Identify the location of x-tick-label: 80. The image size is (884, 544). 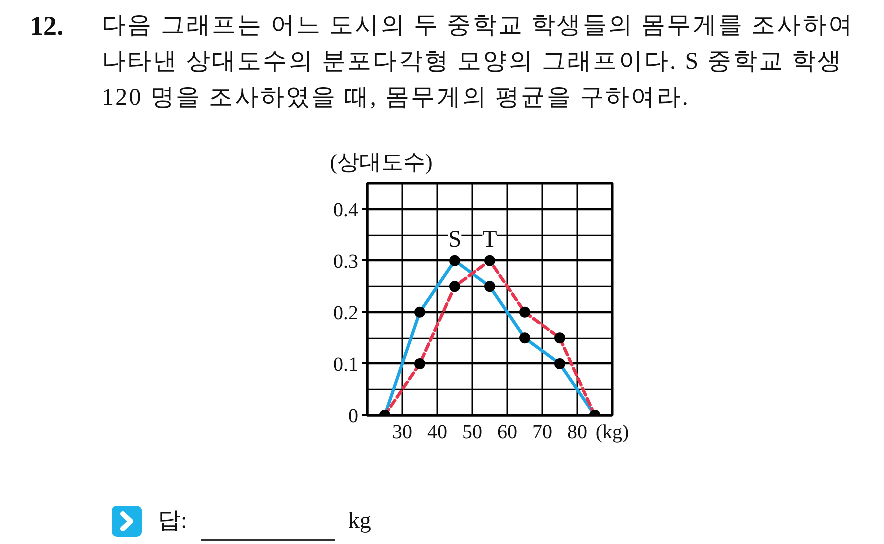
(578, 433).